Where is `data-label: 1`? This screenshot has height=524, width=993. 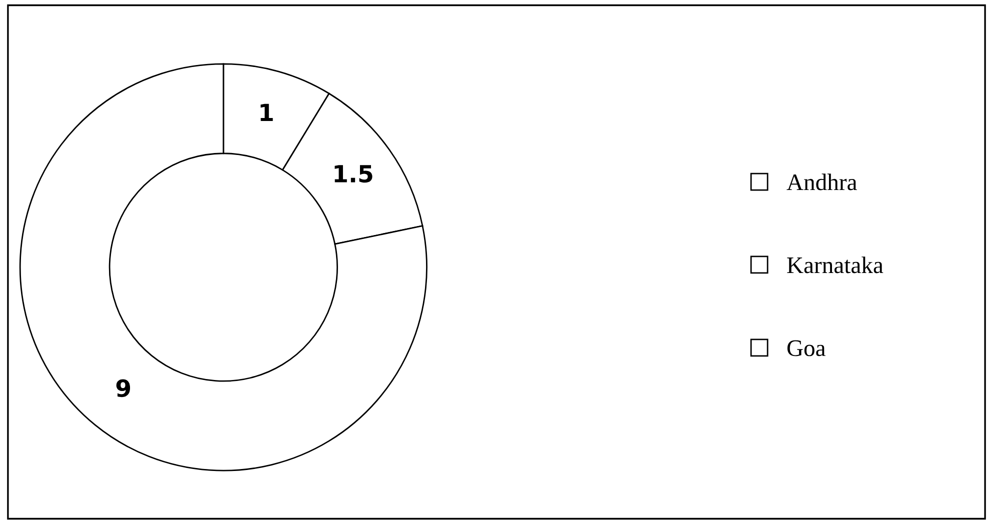
data-label: 1 is located at coordinates (266, 113).